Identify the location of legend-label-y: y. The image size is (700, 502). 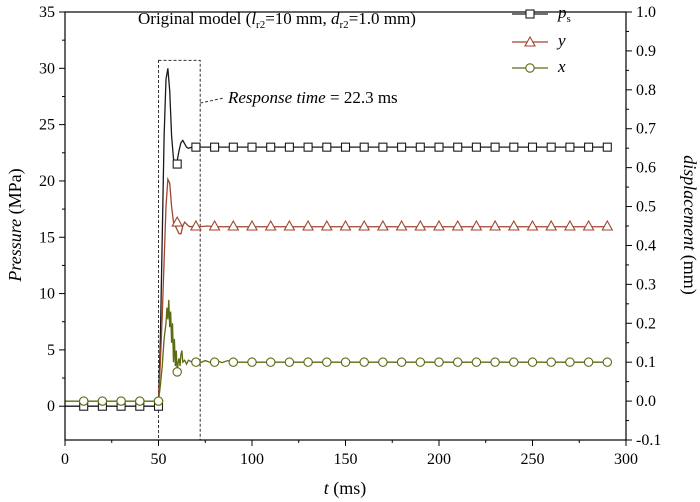
(561, 40).